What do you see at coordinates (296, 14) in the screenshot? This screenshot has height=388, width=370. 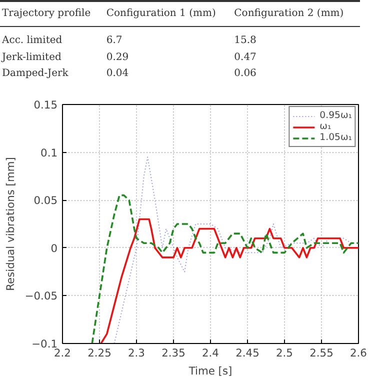 I see `text: Configuration 2 (mm)` at bounding box center [296, 14].